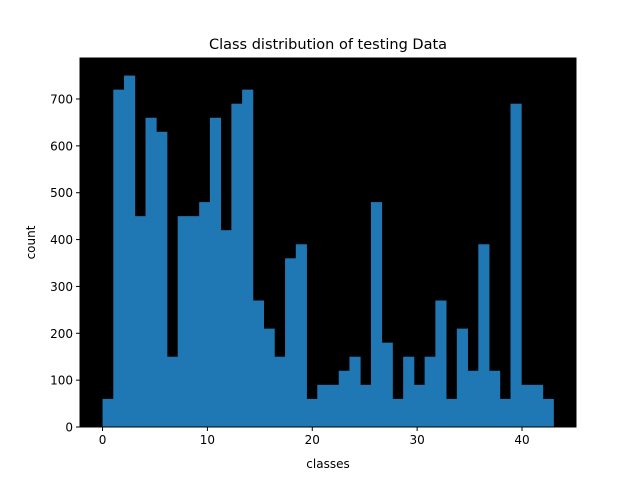  I want to click on x-axis-label: classes, so click(327, 464).